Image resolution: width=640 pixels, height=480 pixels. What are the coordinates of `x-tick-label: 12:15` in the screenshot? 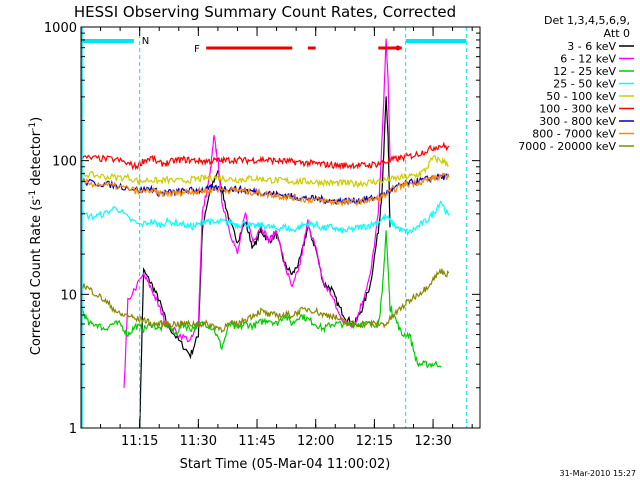 It's located at (374, 441).